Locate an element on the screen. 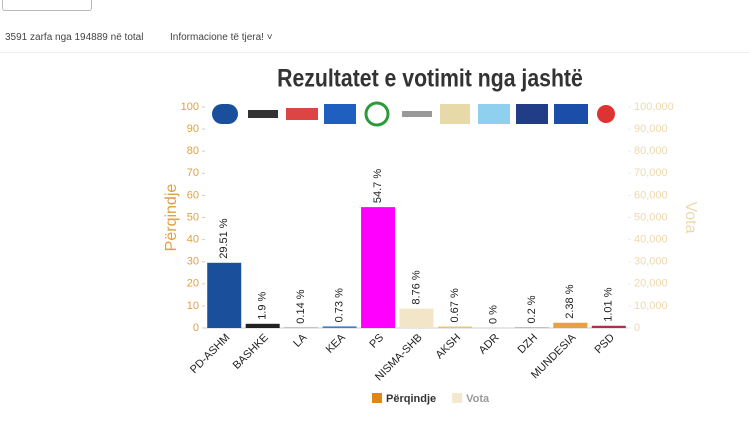 The width and height of the screenshot is (750, 439). x-tick-label: ADR is located at coordinates (489, 344).